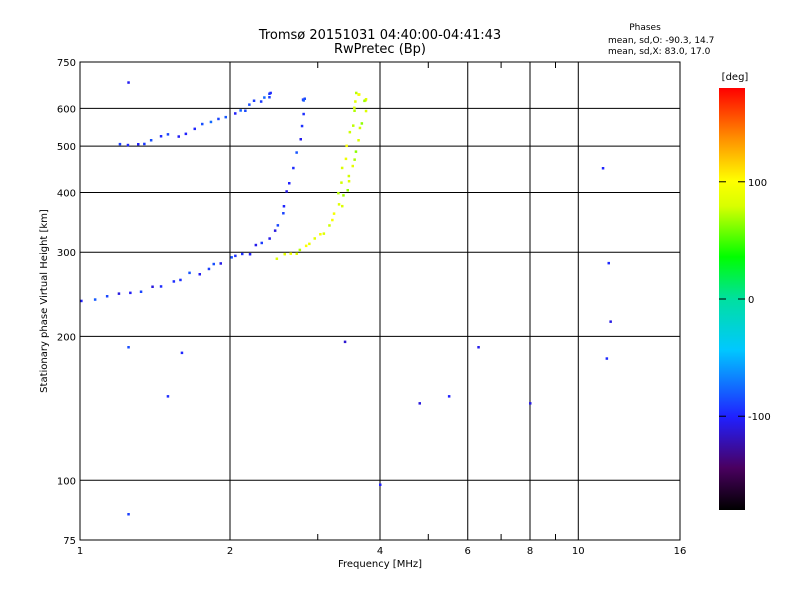  Describe the element at coordinates (680, 551) in the screenshot. I see `x-tick-label: 16` at that location.